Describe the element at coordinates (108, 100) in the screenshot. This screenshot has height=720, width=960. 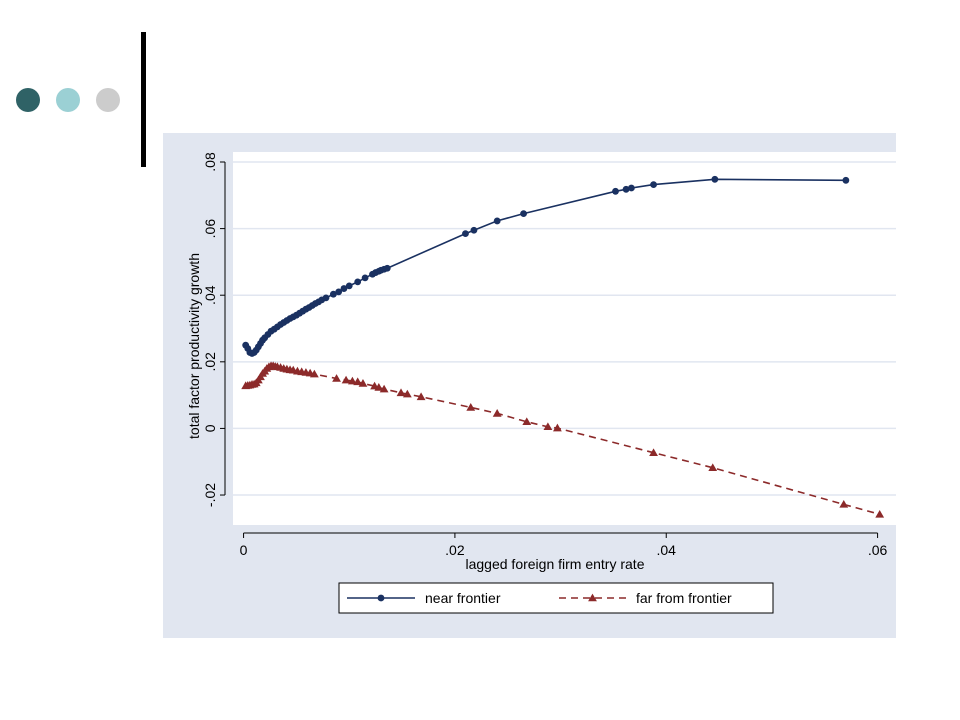
I see `gray-dot` at that location.